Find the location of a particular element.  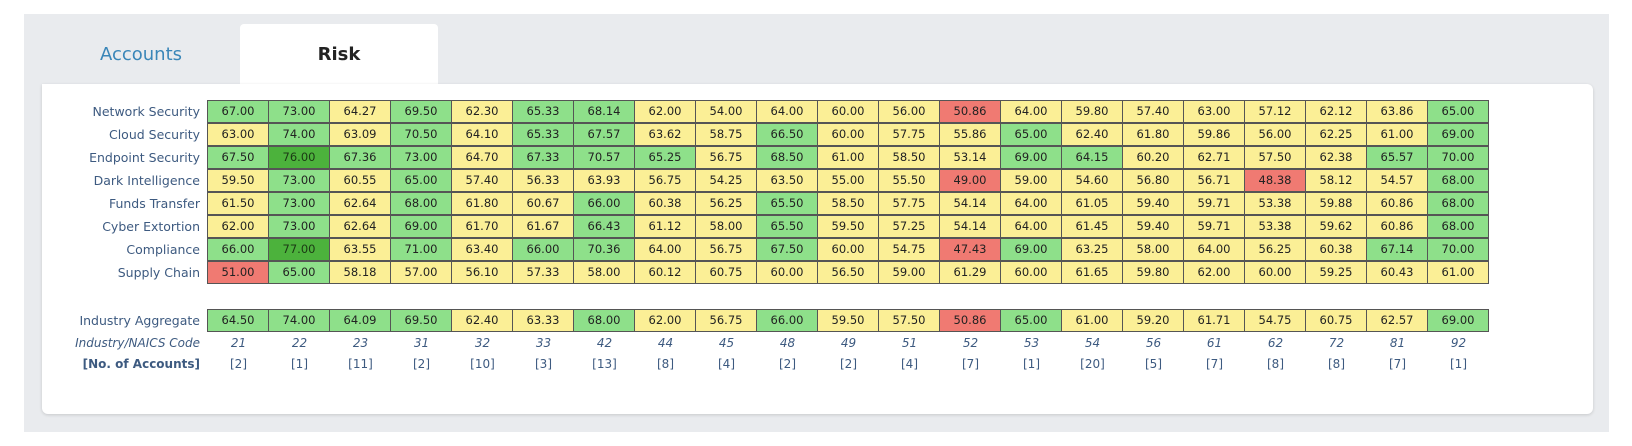

score-cell: 57.75 is located at coordinates (909, 134).